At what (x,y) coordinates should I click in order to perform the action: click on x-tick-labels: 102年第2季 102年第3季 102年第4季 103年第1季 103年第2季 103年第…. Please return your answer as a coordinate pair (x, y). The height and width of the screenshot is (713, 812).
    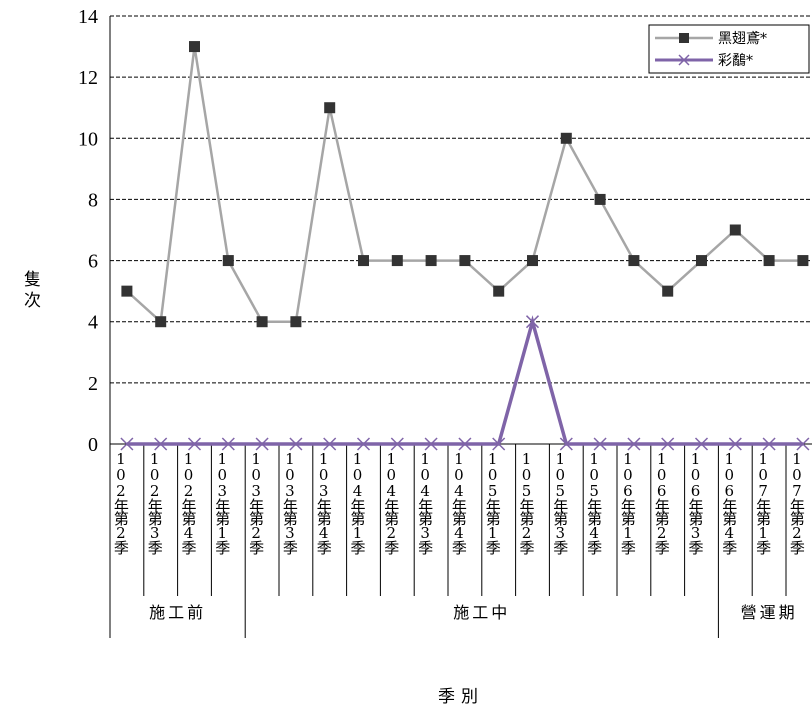
    Looking at the image, I should click on (459, 503).